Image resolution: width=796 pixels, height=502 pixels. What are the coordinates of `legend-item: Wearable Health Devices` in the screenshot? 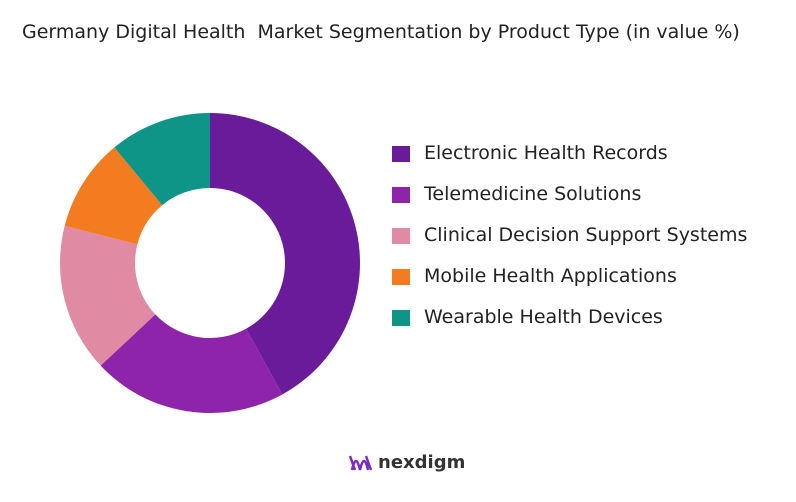 It's located at (582, 317).